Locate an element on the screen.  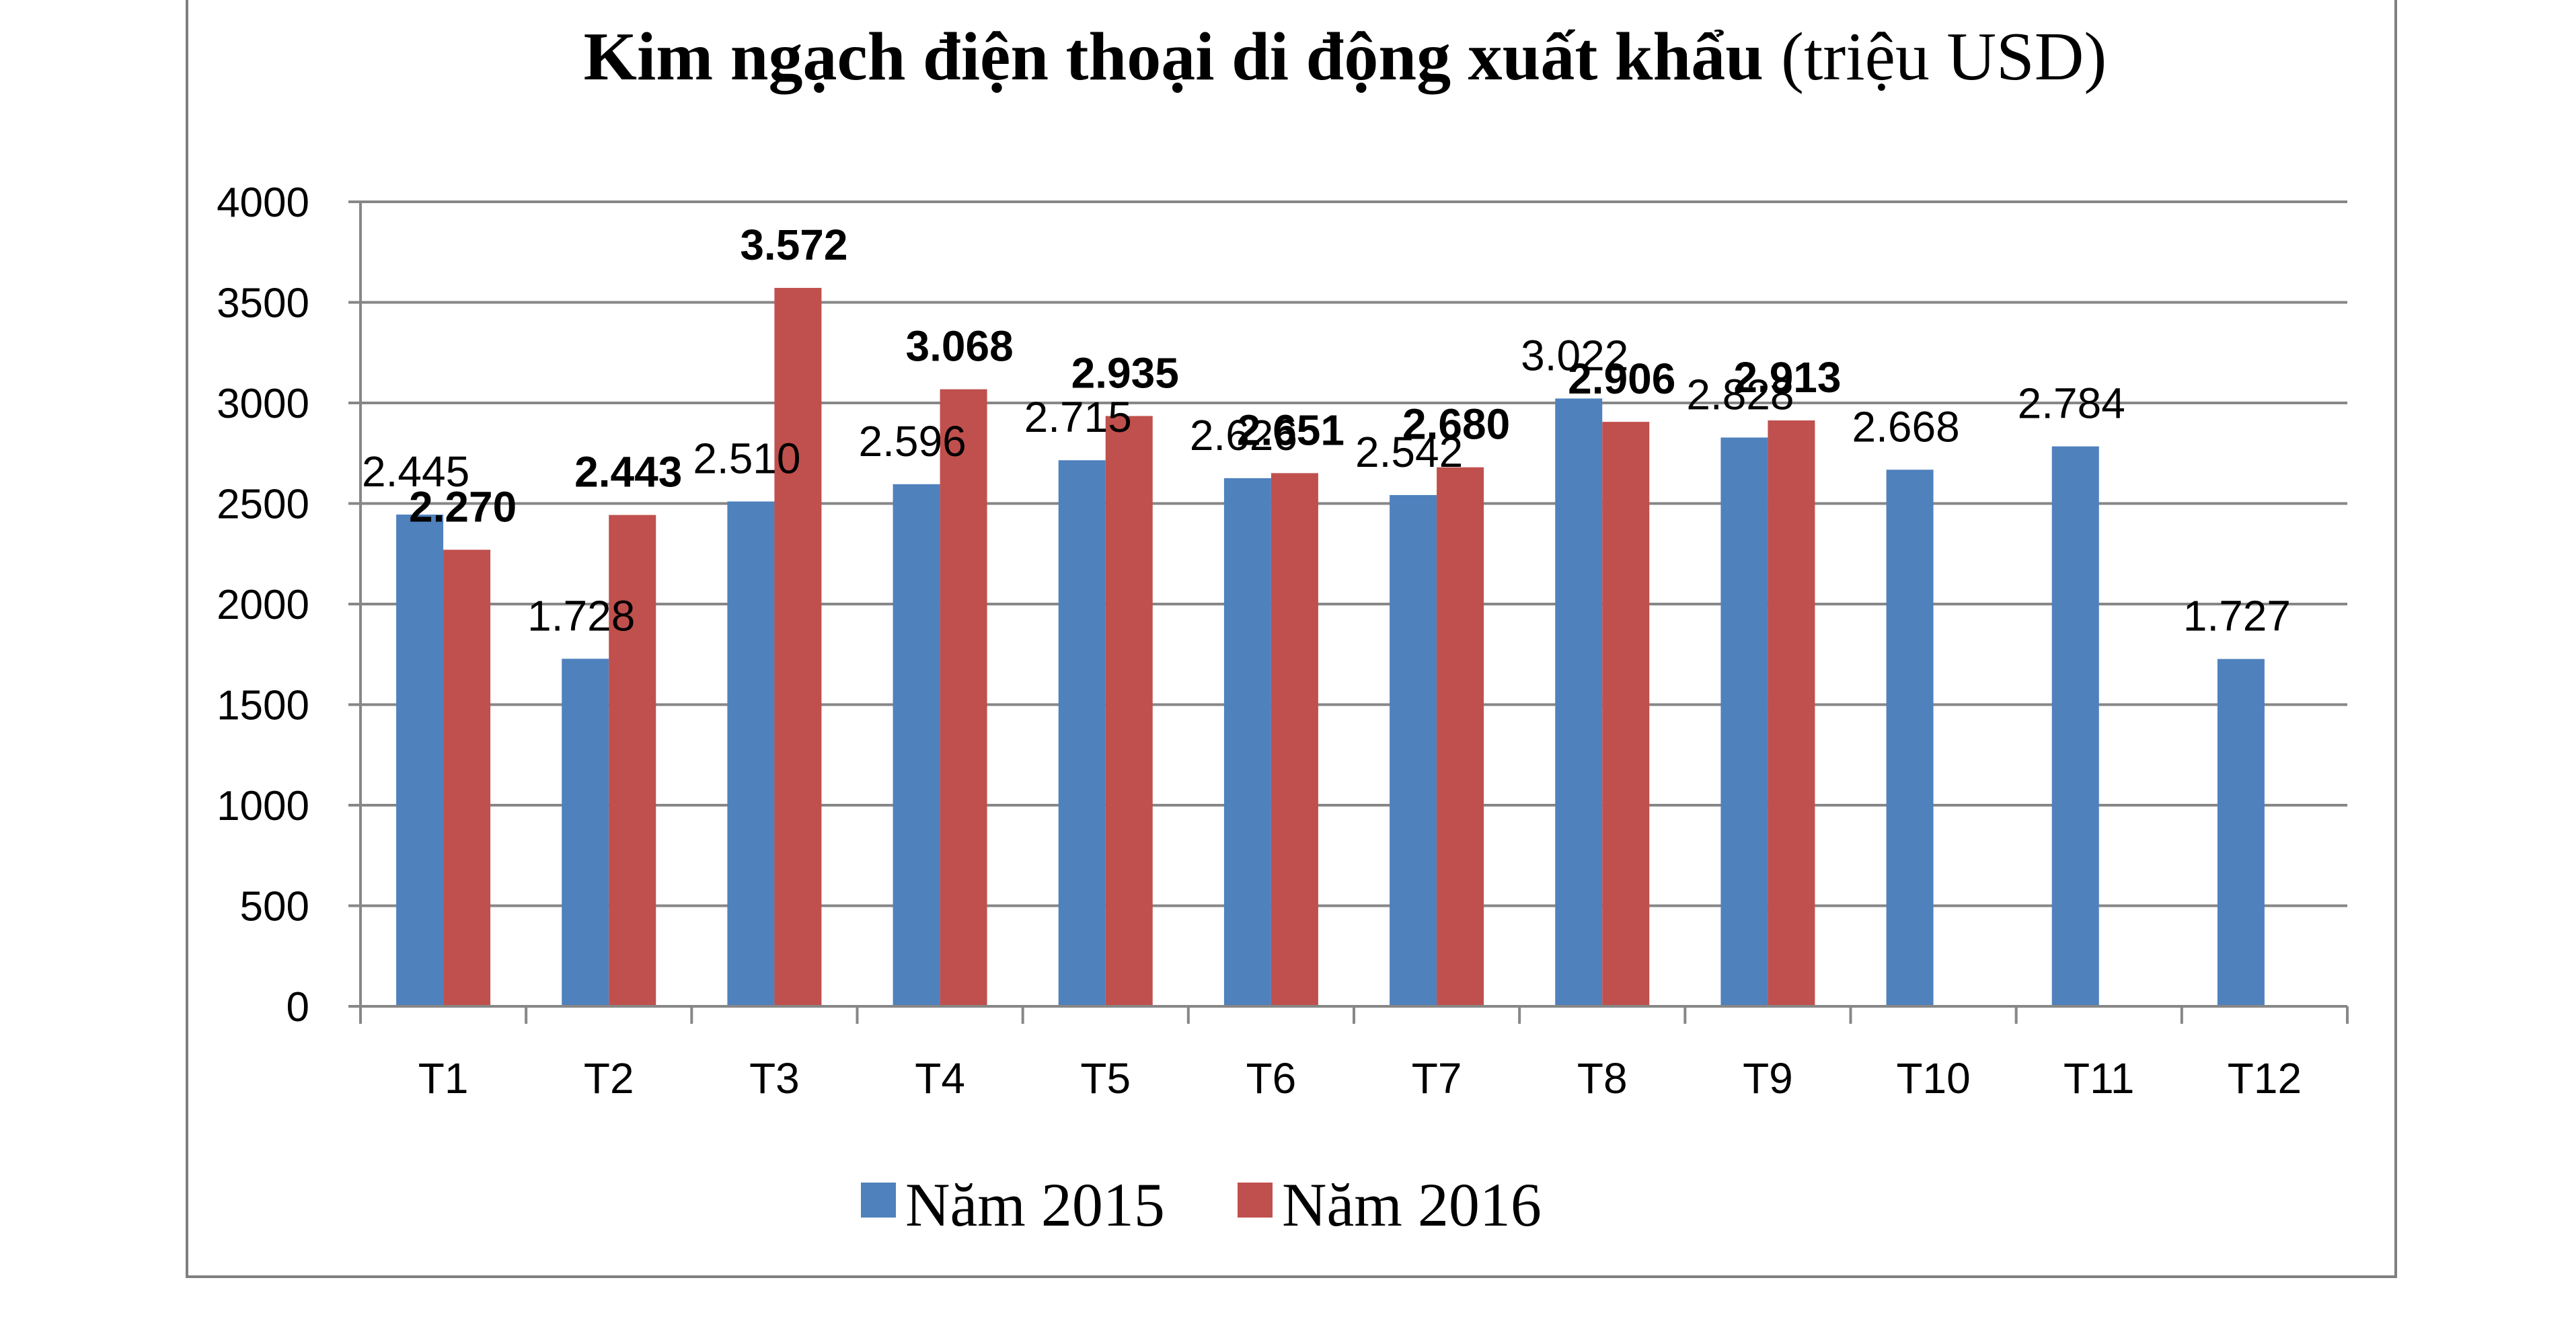
data-label-2015-T10: 2.668 is located at coordinates (1906, 427).